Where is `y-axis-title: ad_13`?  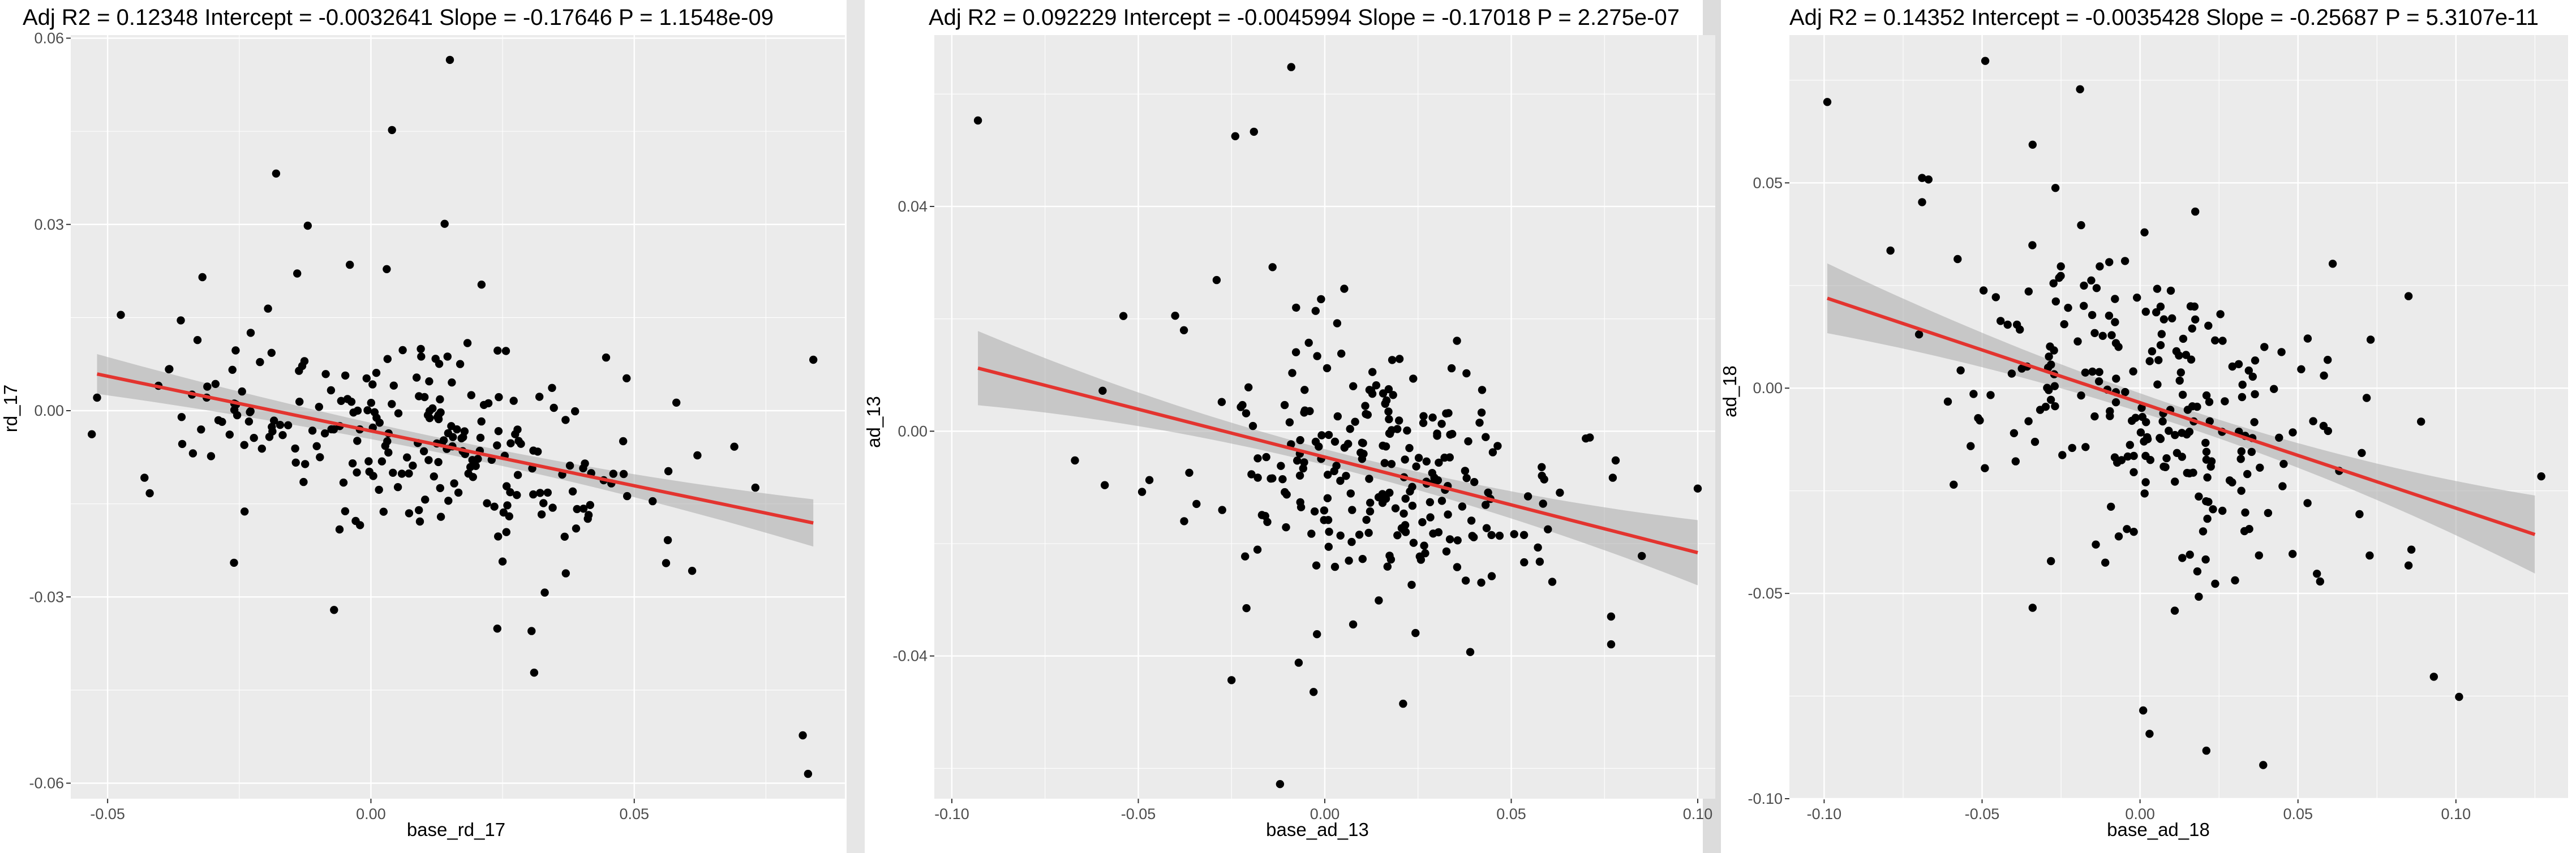
y-axis-title: ad_13 is located at coordinates (873, 422).